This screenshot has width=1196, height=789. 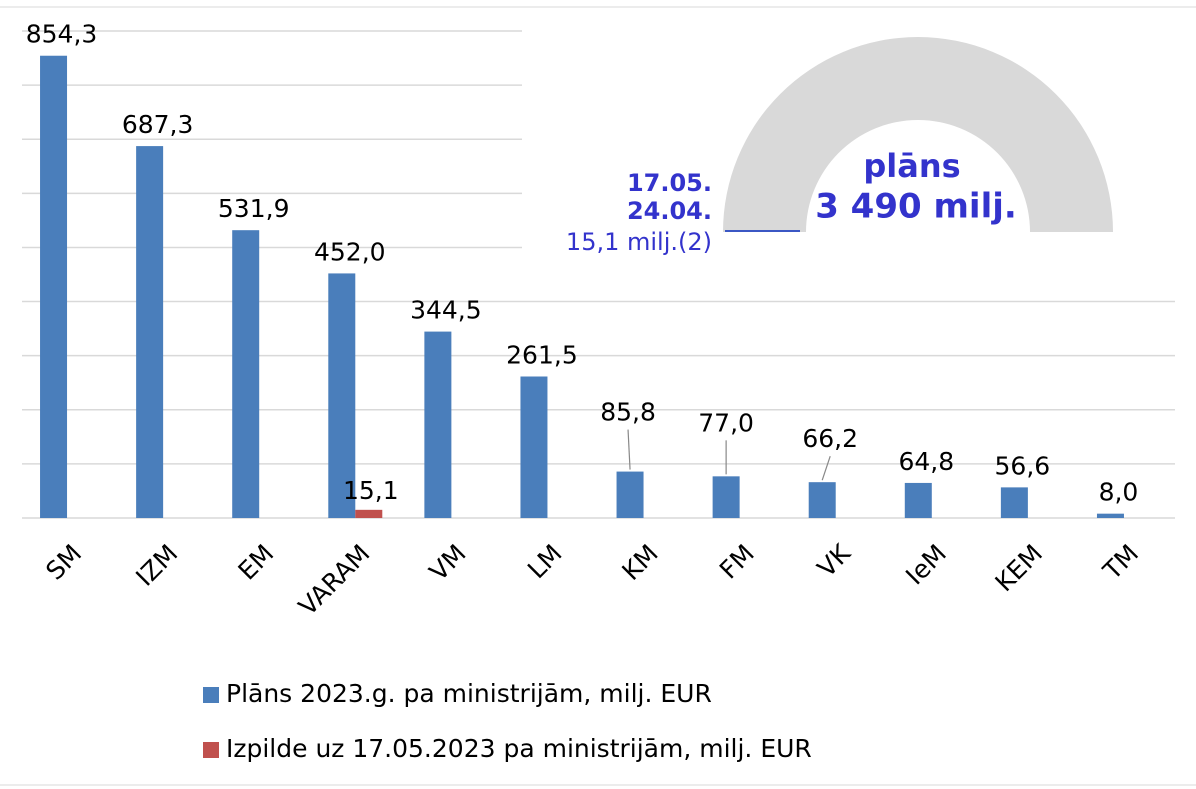 I want to click on gauge-date: 17.05., so click(x=669, y=183).